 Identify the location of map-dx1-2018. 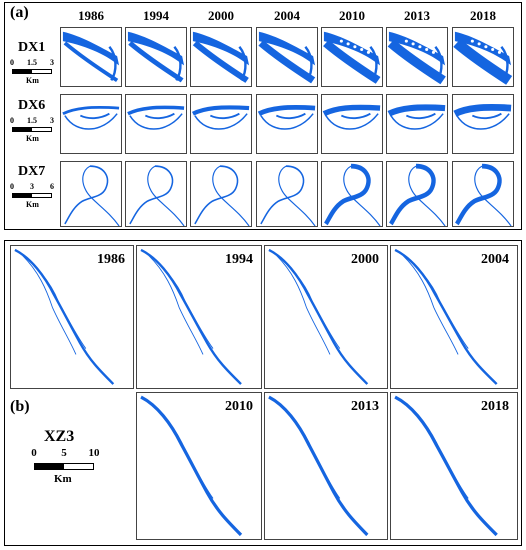
(483, 57).